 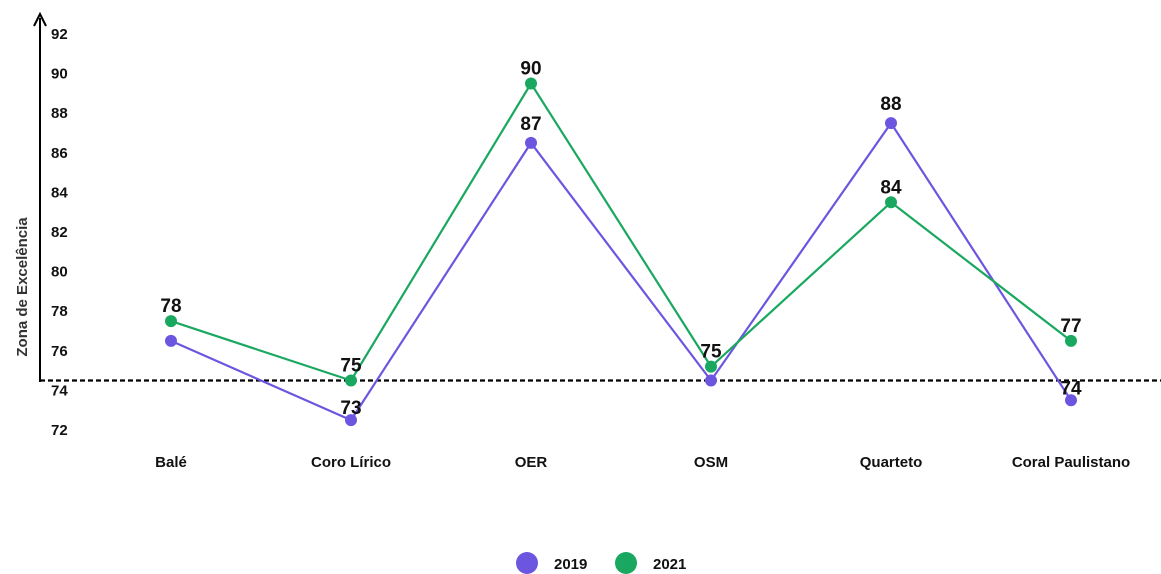 I want to click on y-tick-label: 88, so click(x=59, y=113).